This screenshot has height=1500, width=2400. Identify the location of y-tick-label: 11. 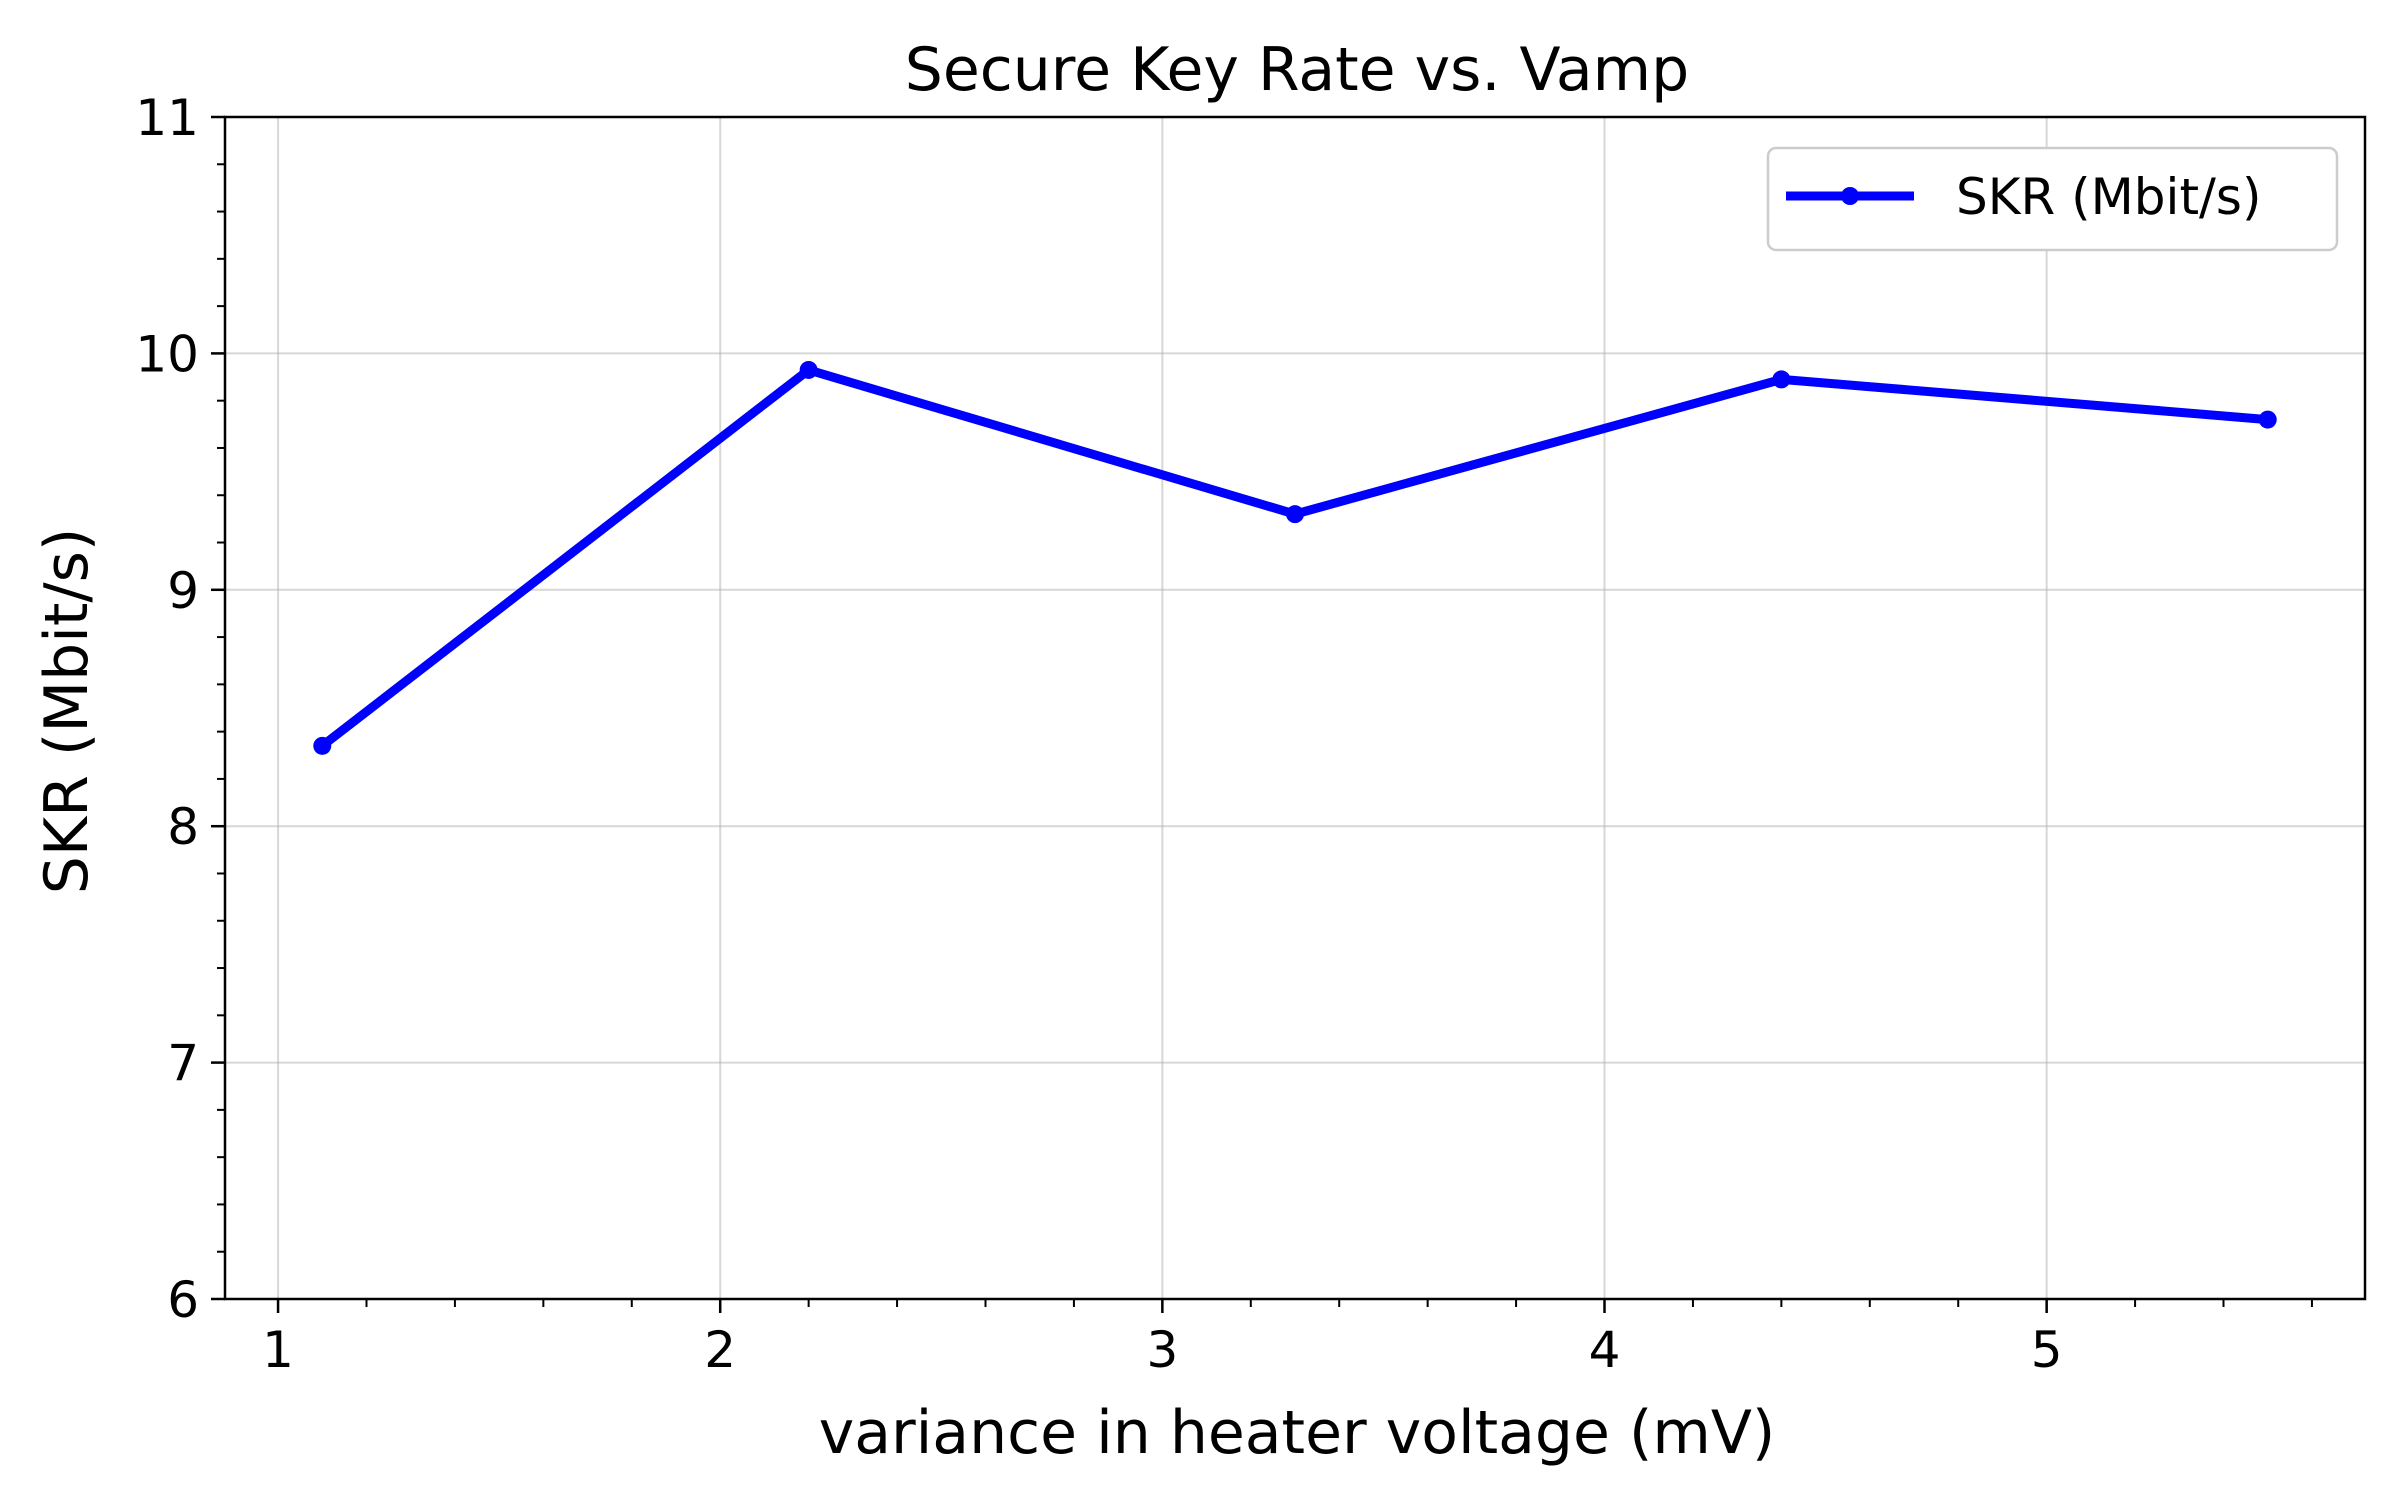
(167, 118).